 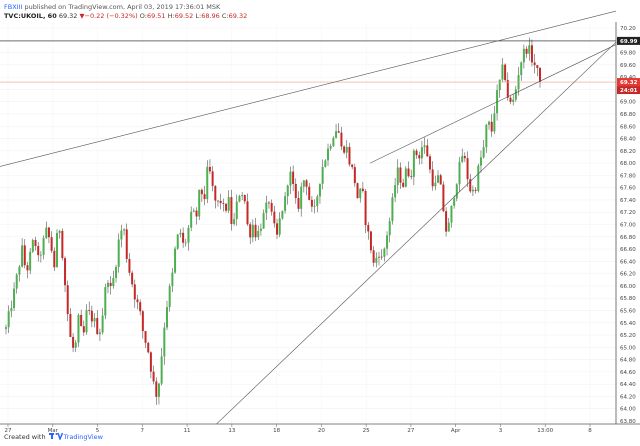 What do you see at coordinates (299, 429) in the screenshot?
I see `time-axis: 27 Mar 5 7 11 13 18 20 25 27 Apr 3 13:00 8` at bounding box center [299, 429].